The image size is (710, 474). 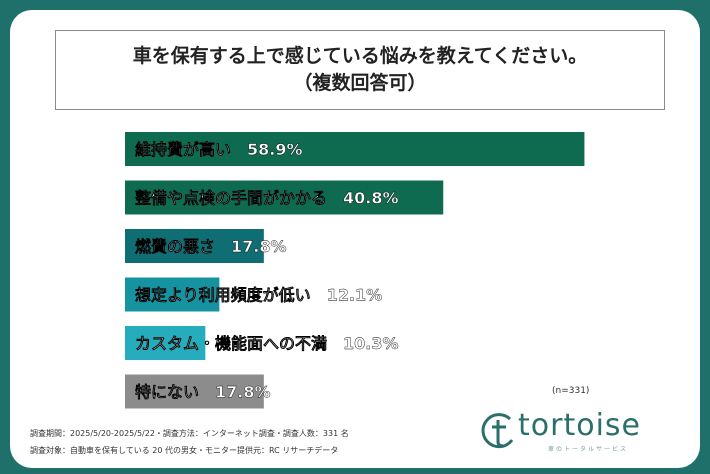 What do you see at coordinates (579, 425) in the screenshot?
I see `logo-text: tortoise` at bounding box center [579, 425].